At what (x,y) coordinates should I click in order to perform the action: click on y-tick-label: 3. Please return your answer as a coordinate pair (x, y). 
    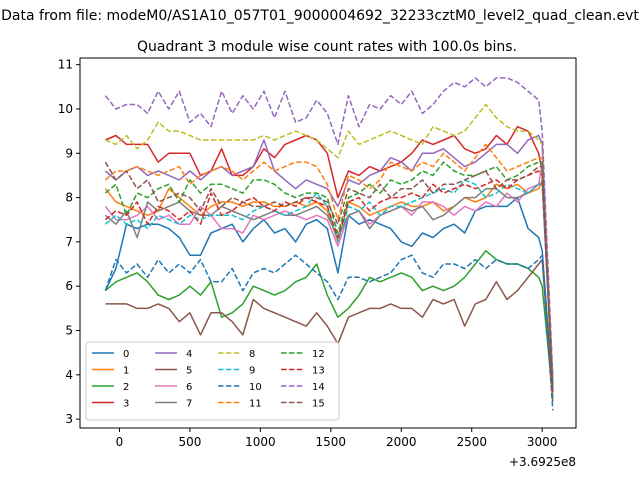
    Looking at the image, I should click on (69, 419).